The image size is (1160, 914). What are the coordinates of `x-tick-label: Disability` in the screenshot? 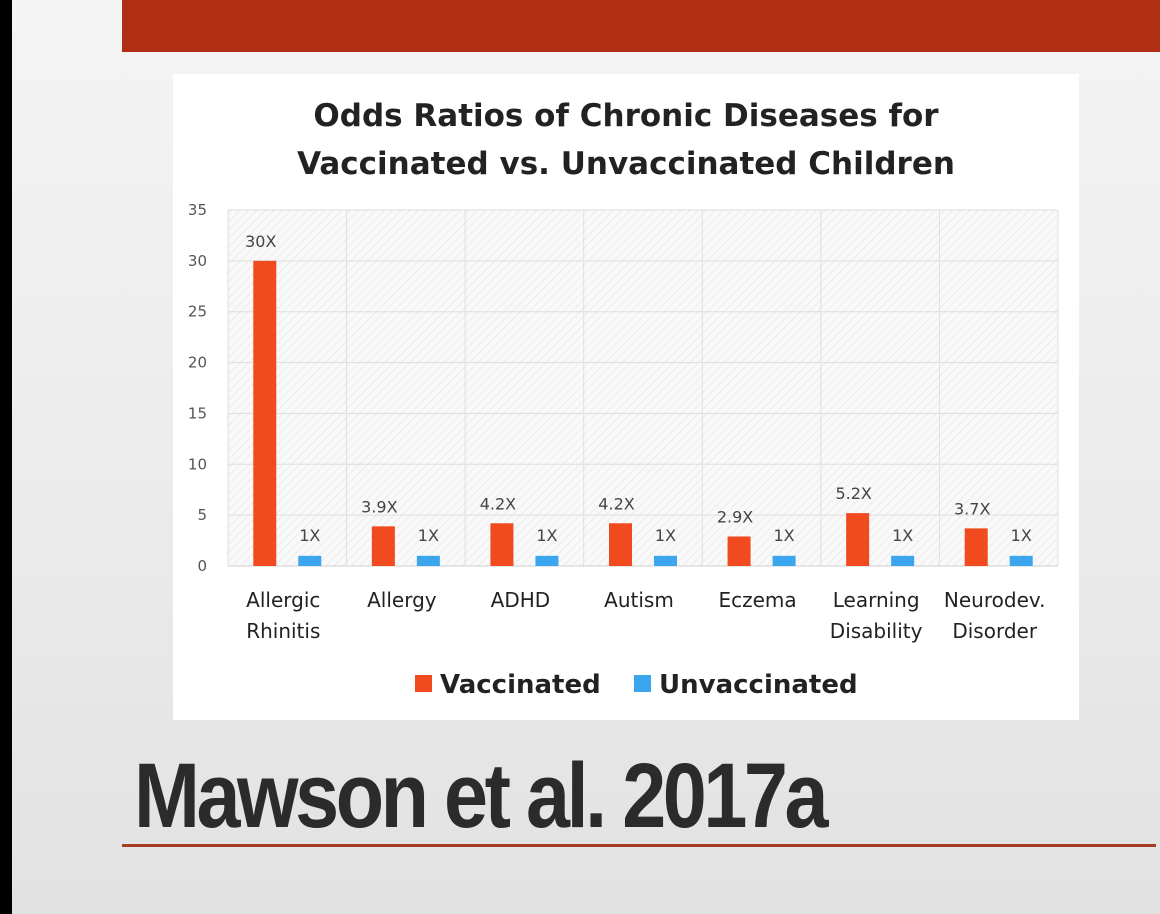 It's located at (876, 631).